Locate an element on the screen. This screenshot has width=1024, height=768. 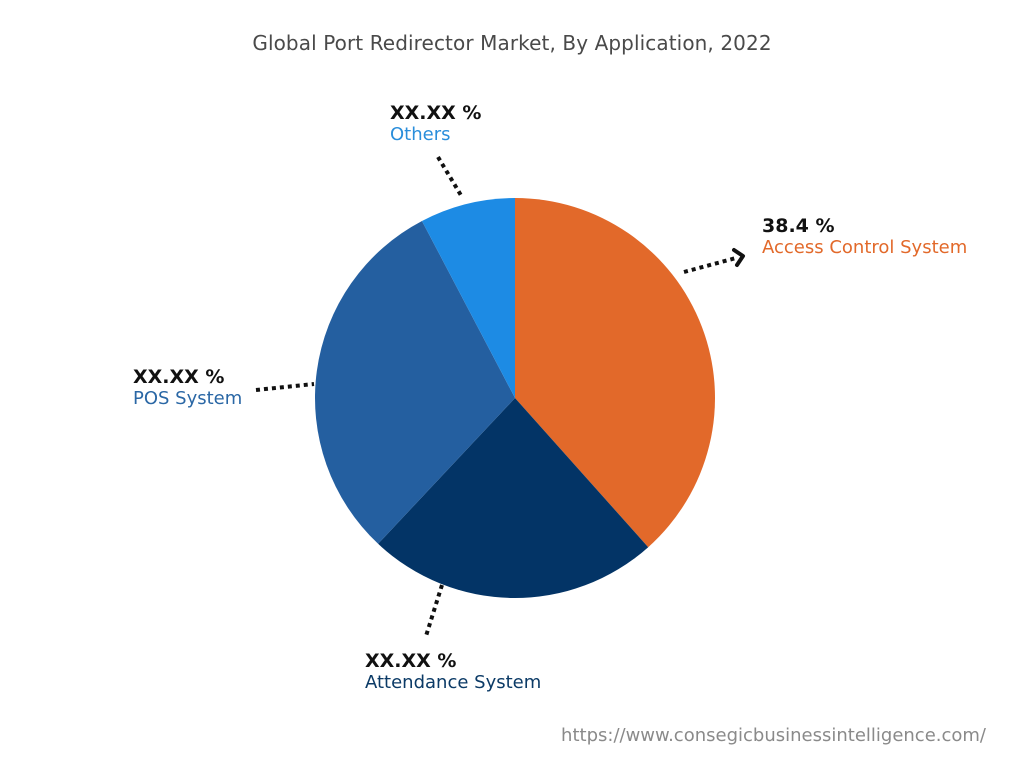
access-control-percent: 38.4 % is located at coordinates (798, 226).